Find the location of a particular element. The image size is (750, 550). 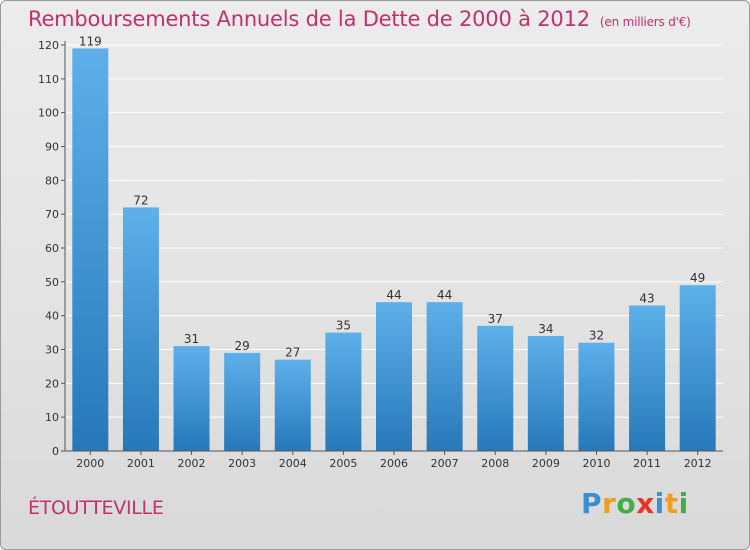

bar-value-label: 72 is located at coordinates (140, 200).